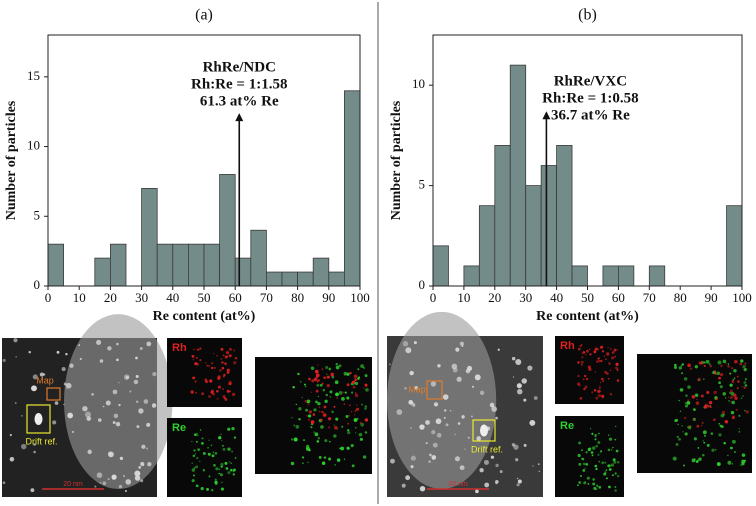  I want to click on drift-label: Drift ref., so click(41, 441).